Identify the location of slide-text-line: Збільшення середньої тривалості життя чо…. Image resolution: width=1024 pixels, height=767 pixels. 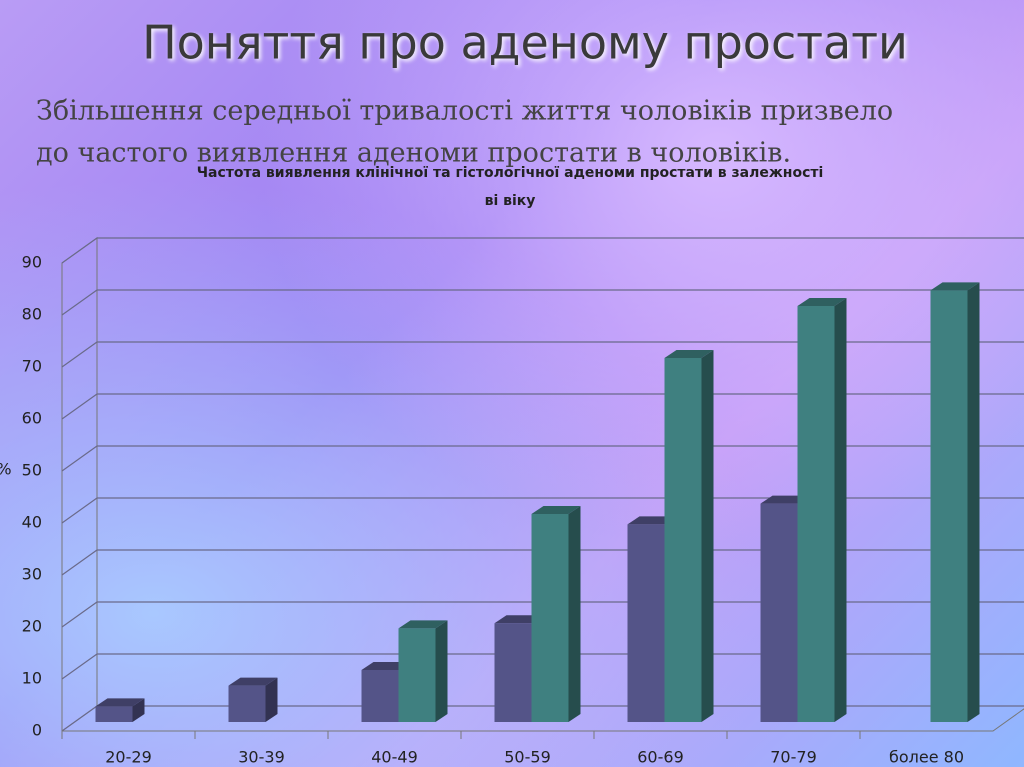
(464, 111).